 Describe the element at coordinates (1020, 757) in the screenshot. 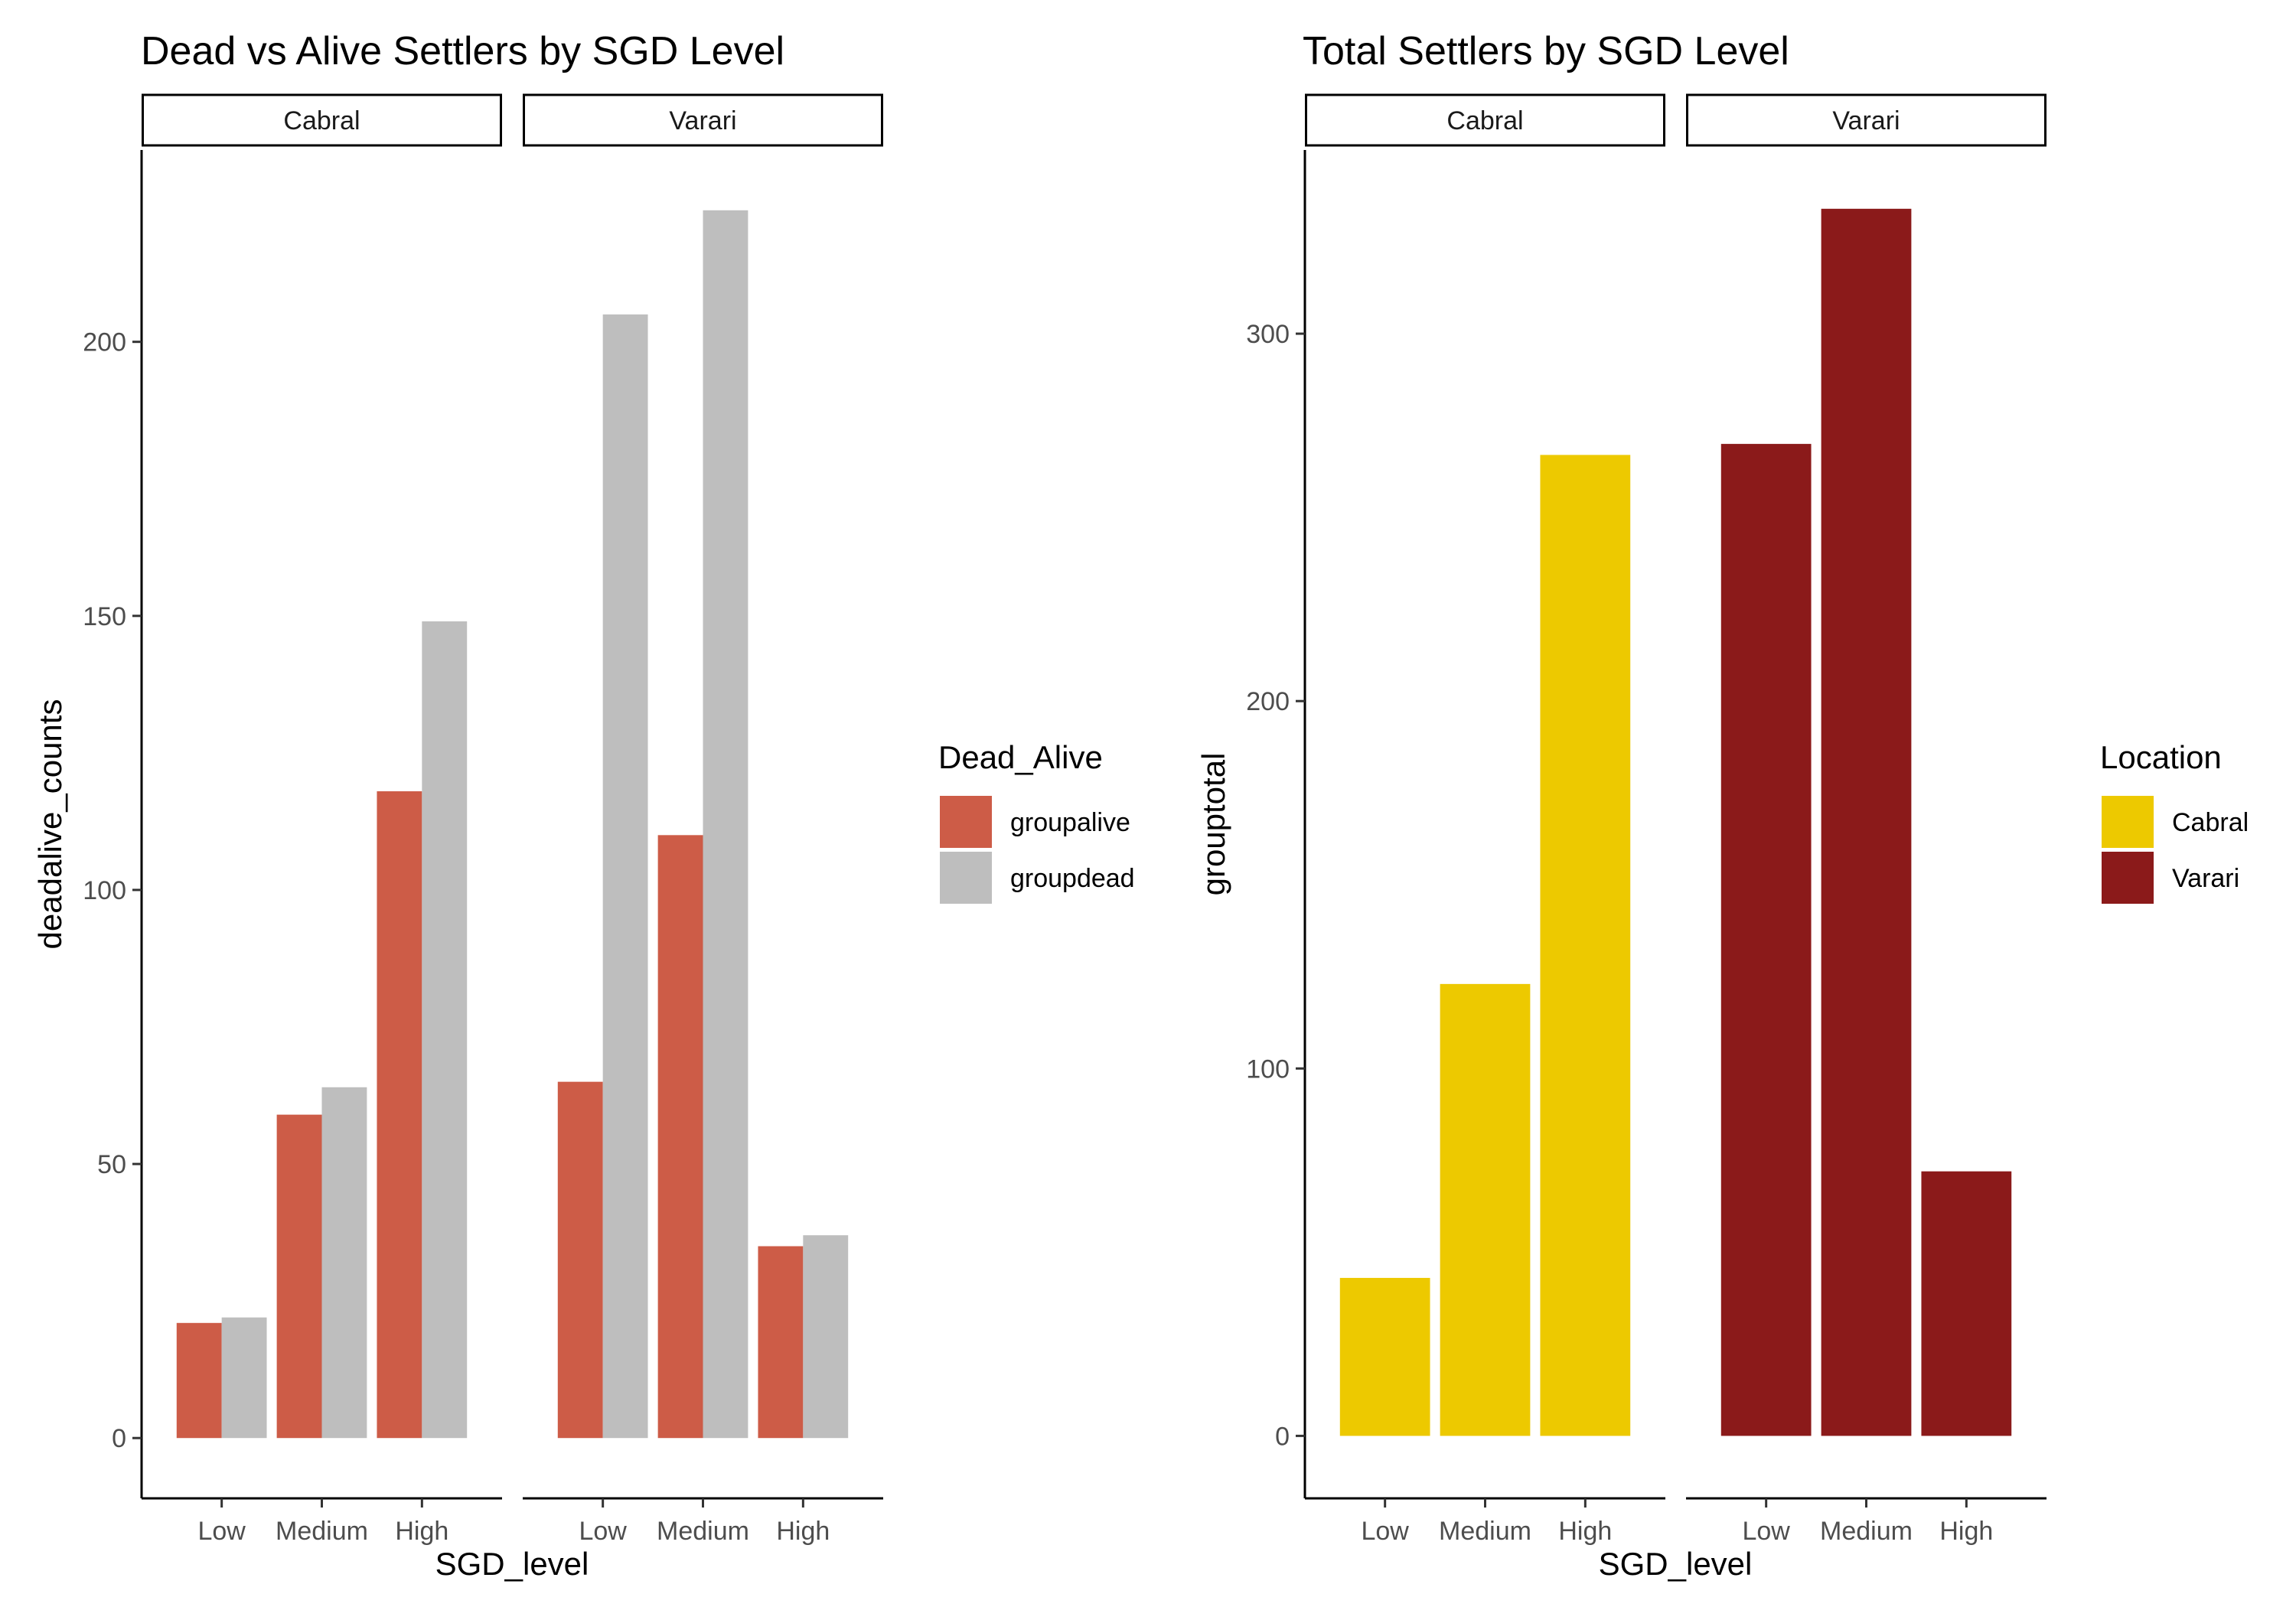

I see `legend-title: Dead_Alive` at that location.